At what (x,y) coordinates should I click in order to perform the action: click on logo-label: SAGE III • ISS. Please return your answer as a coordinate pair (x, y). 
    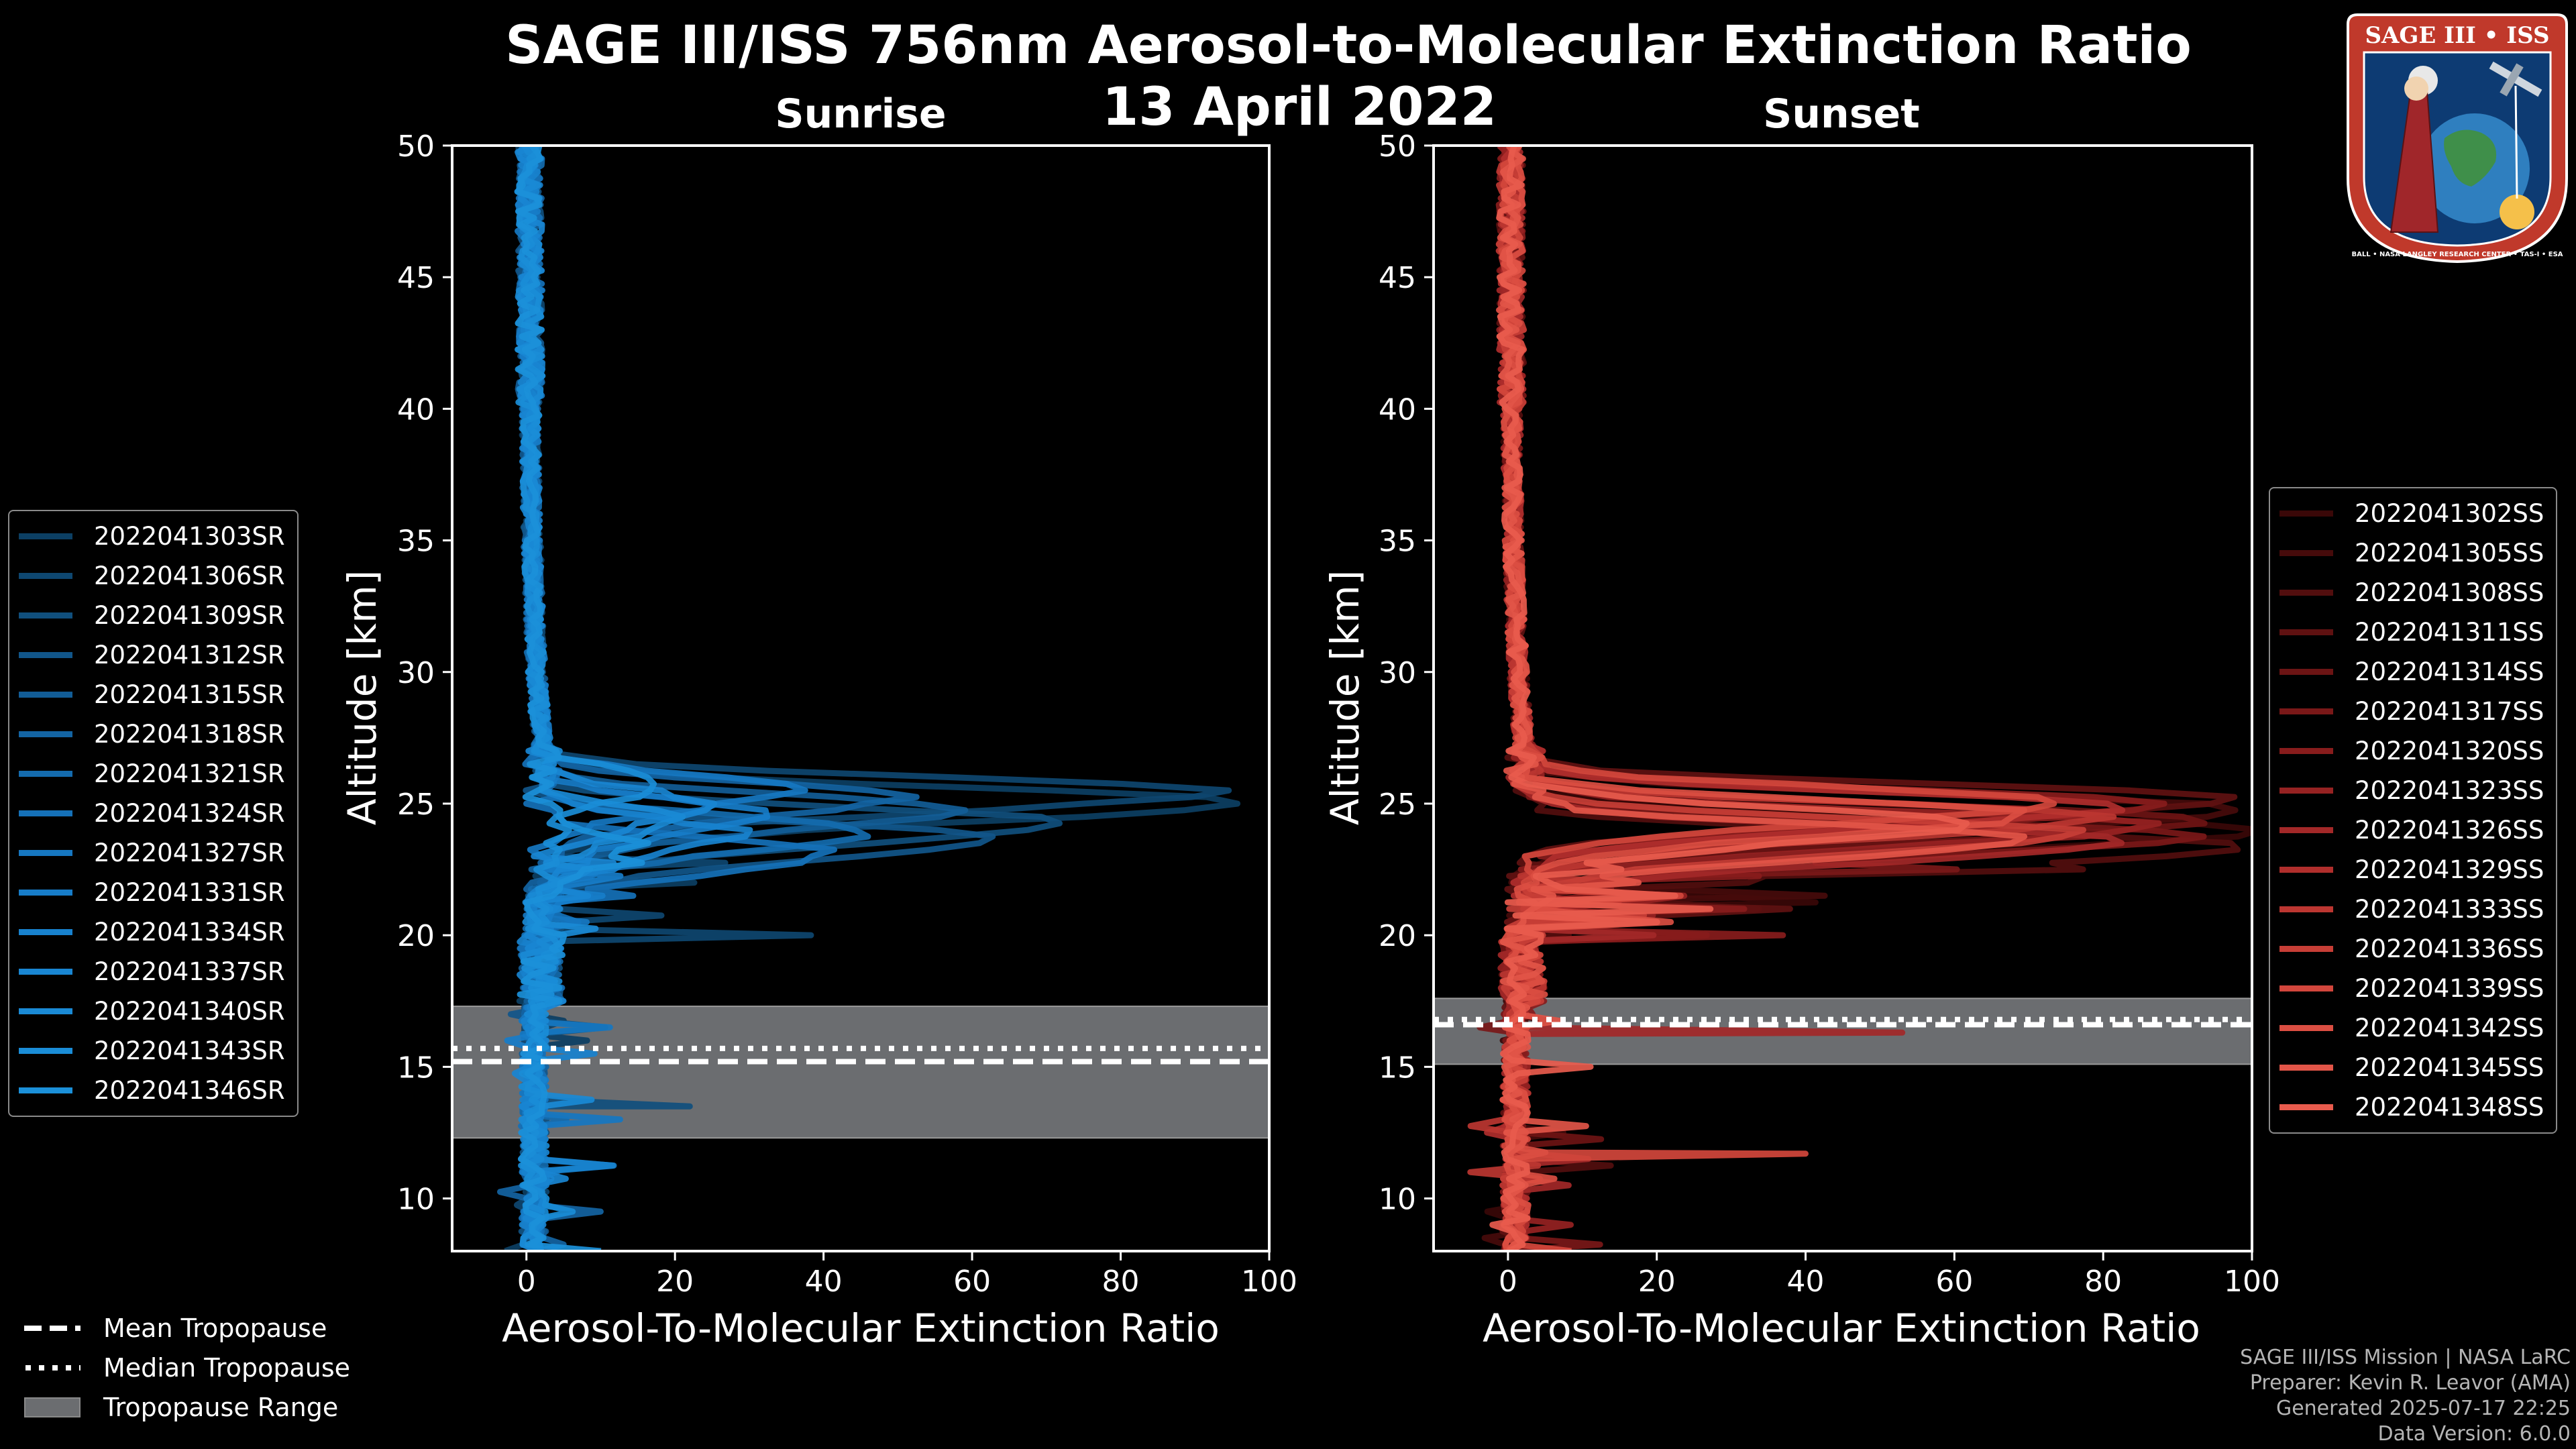
    Looking at the image, I should click on (2457, 35).